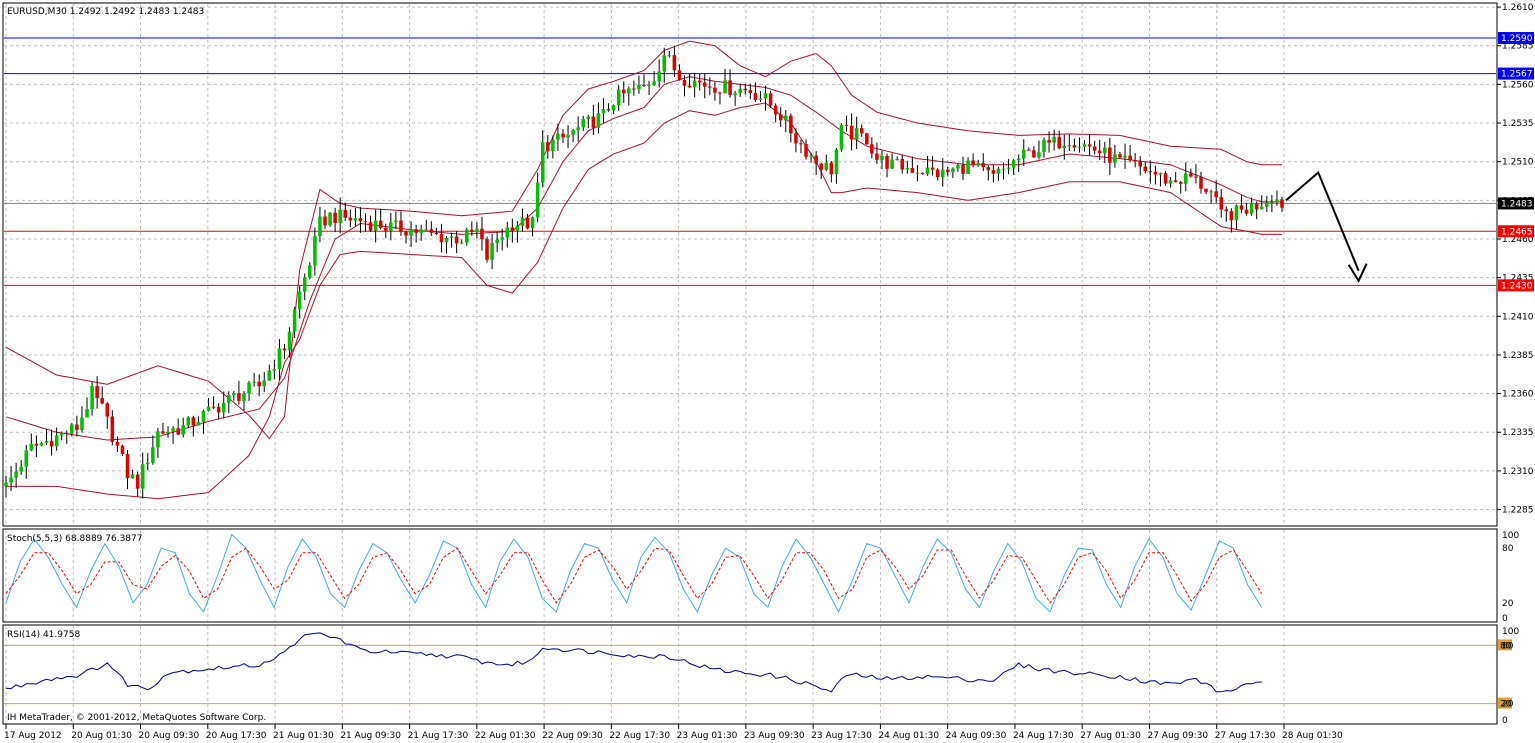 Image resolution: width=1535 pixels, height=743 pixels. I want to click on time-tick-label: 21 Aug 09:30, so click(370, 736).